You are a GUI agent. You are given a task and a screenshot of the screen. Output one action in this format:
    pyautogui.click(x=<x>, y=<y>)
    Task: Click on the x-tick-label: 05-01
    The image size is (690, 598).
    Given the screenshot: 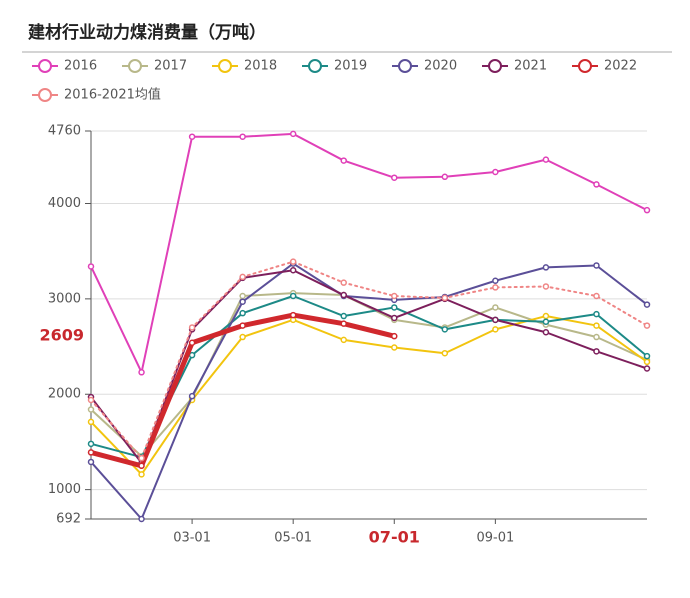 What is the action you would take?
    pyautogui.click(x=293, y=538)
    